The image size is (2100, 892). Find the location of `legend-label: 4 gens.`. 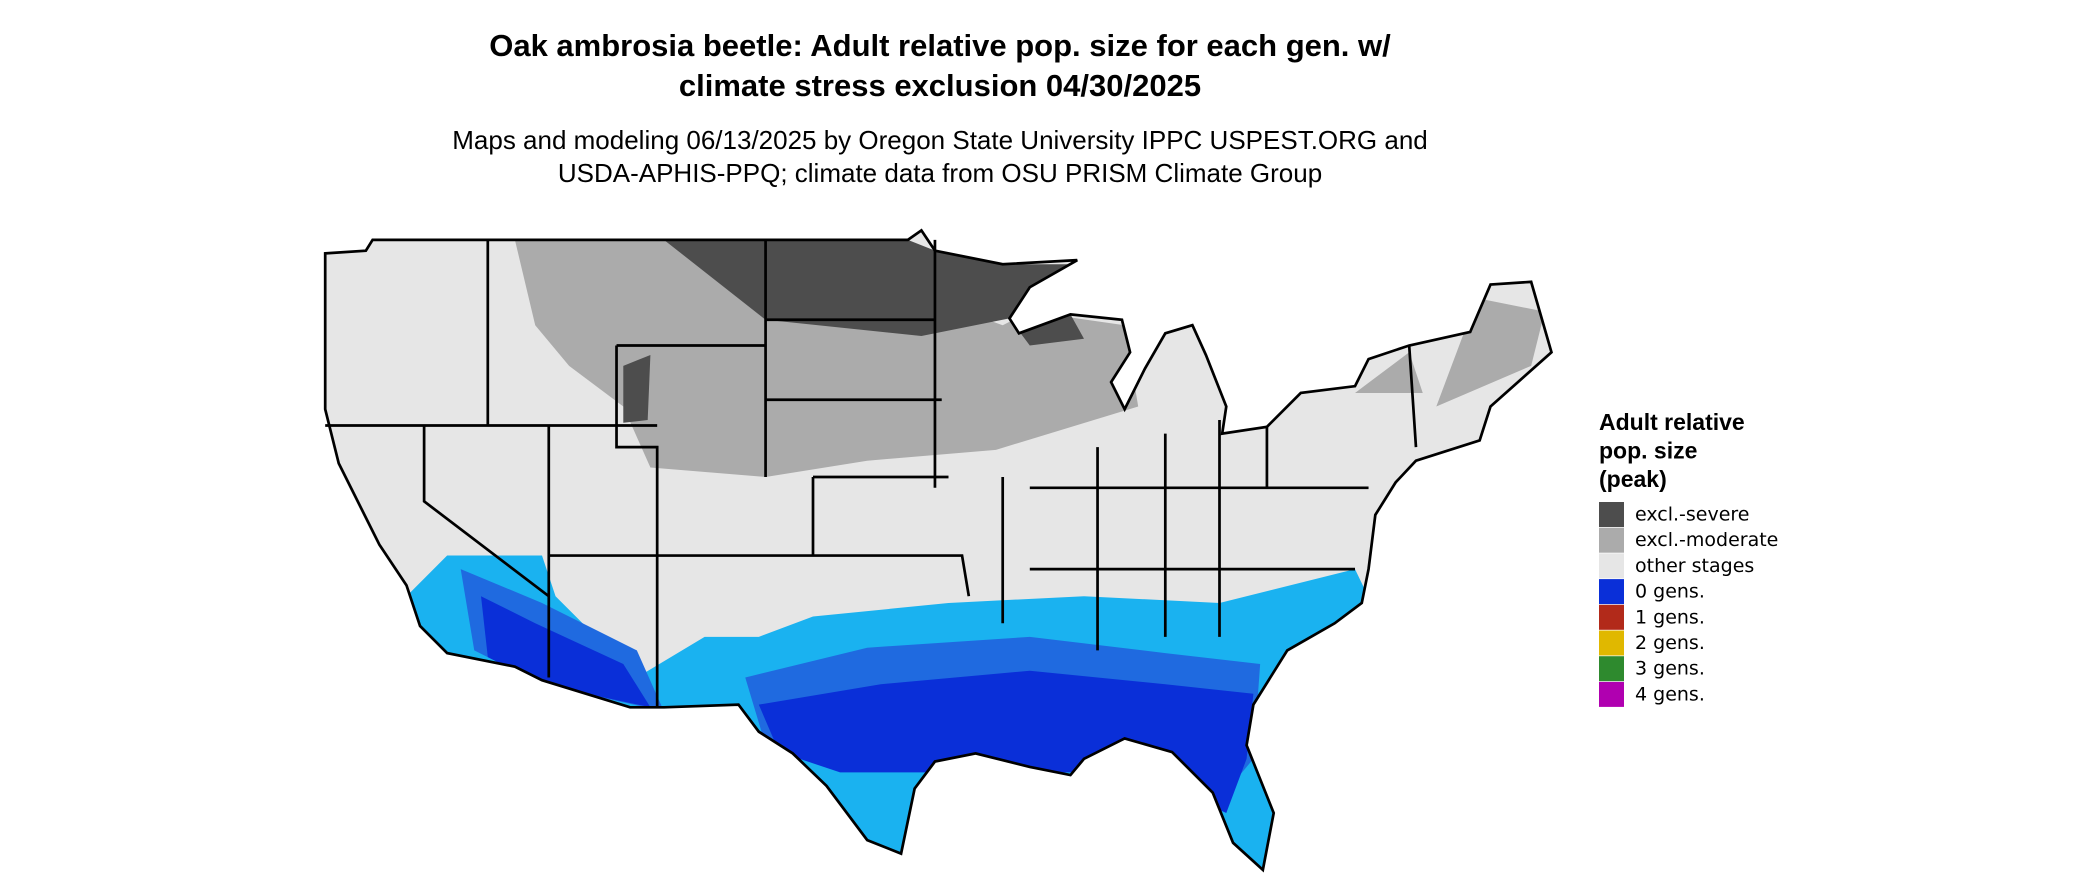

legend-label: 4 gens. is located at coordinates (1670, 694).